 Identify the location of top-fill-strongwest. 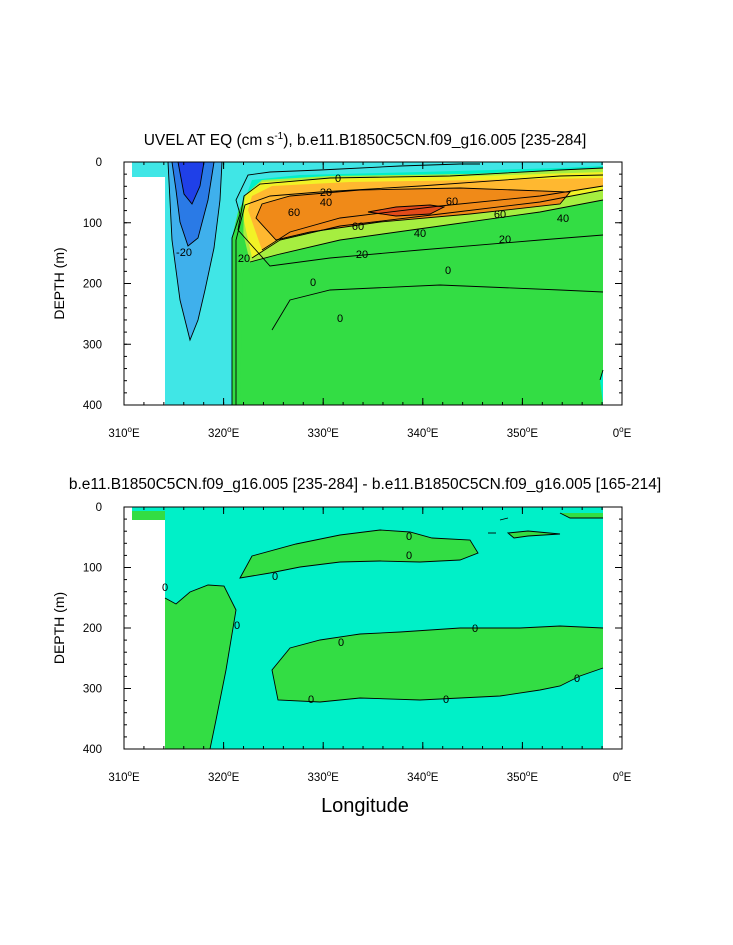
(191, 183).